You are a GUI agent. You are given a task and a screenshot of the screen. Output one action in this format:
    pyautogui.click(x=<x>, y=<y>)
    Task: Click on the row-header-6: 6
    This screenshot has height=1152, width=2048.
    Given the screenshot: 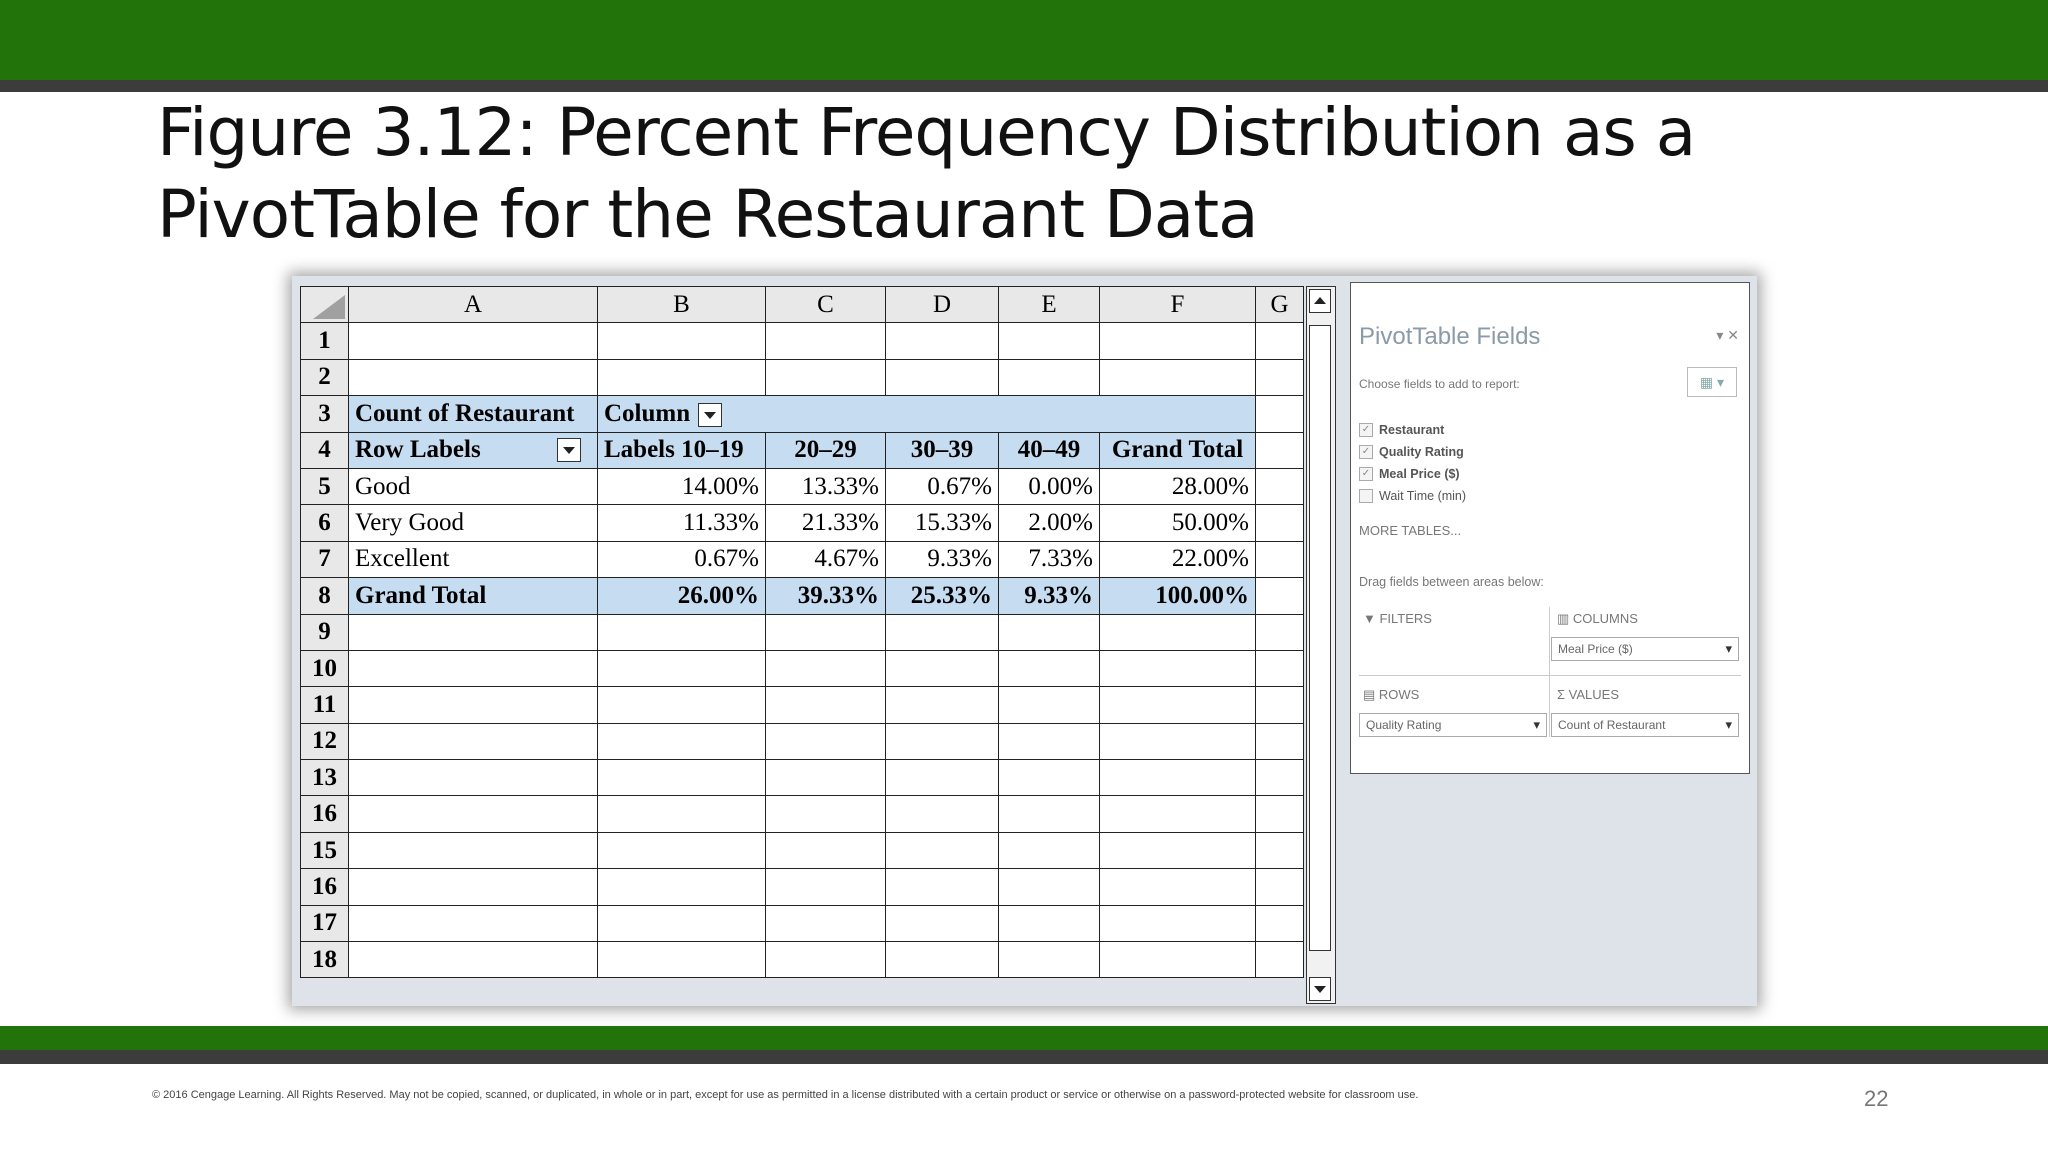 What is the action you would take?
    pyautogui.click(x=324, y=523)
    